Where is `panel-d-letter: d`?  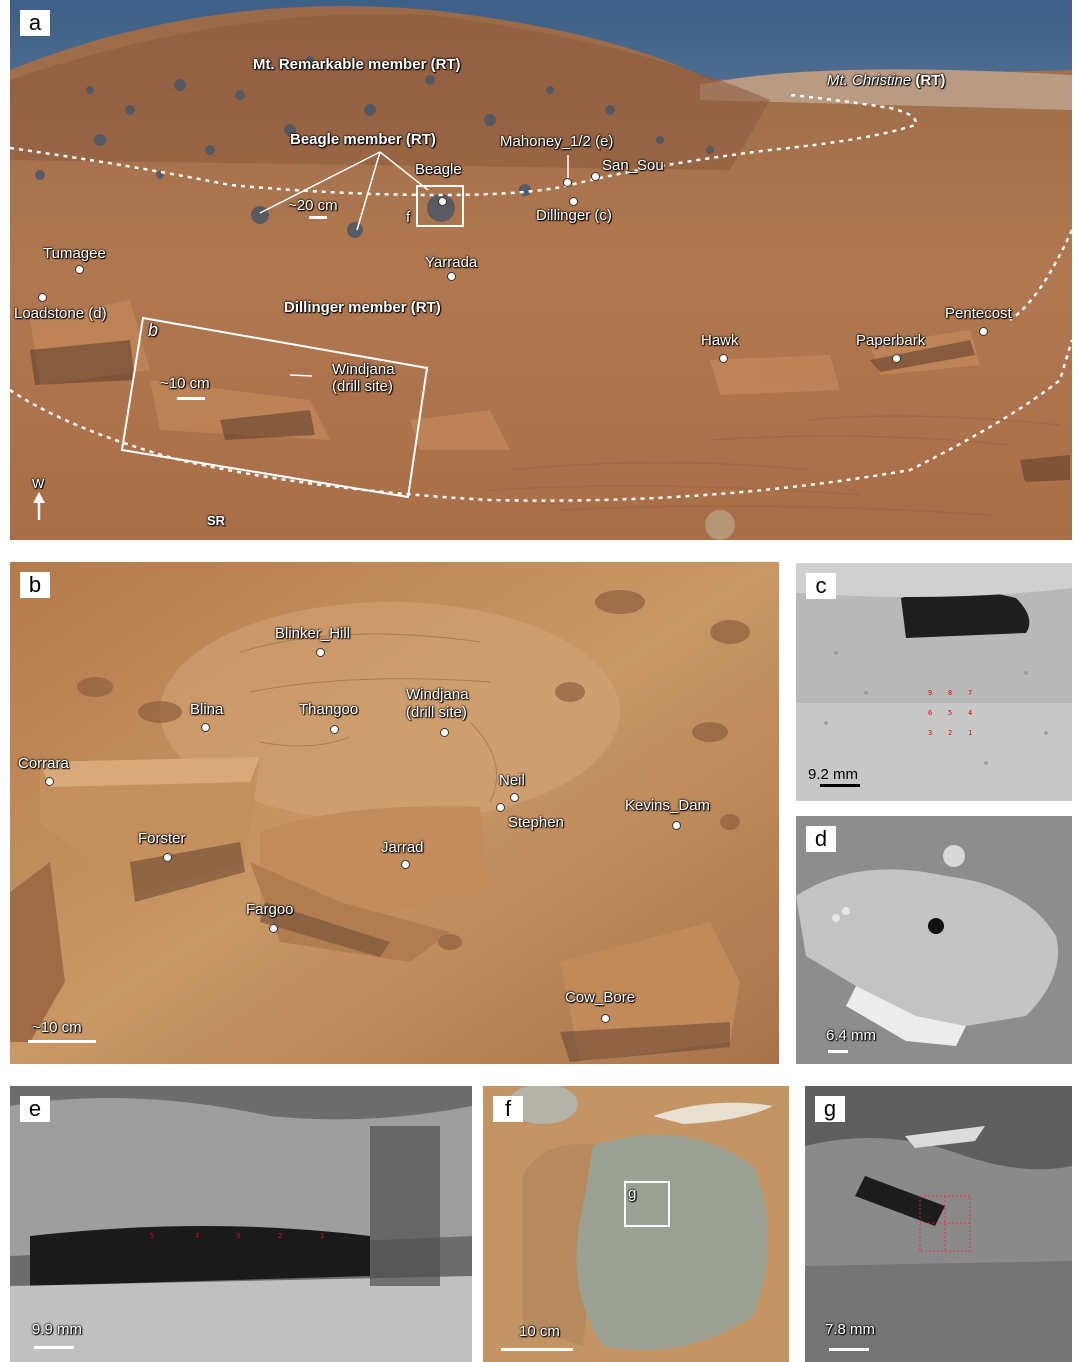
panel-d-letter: d is located at coordinates (821, 839).